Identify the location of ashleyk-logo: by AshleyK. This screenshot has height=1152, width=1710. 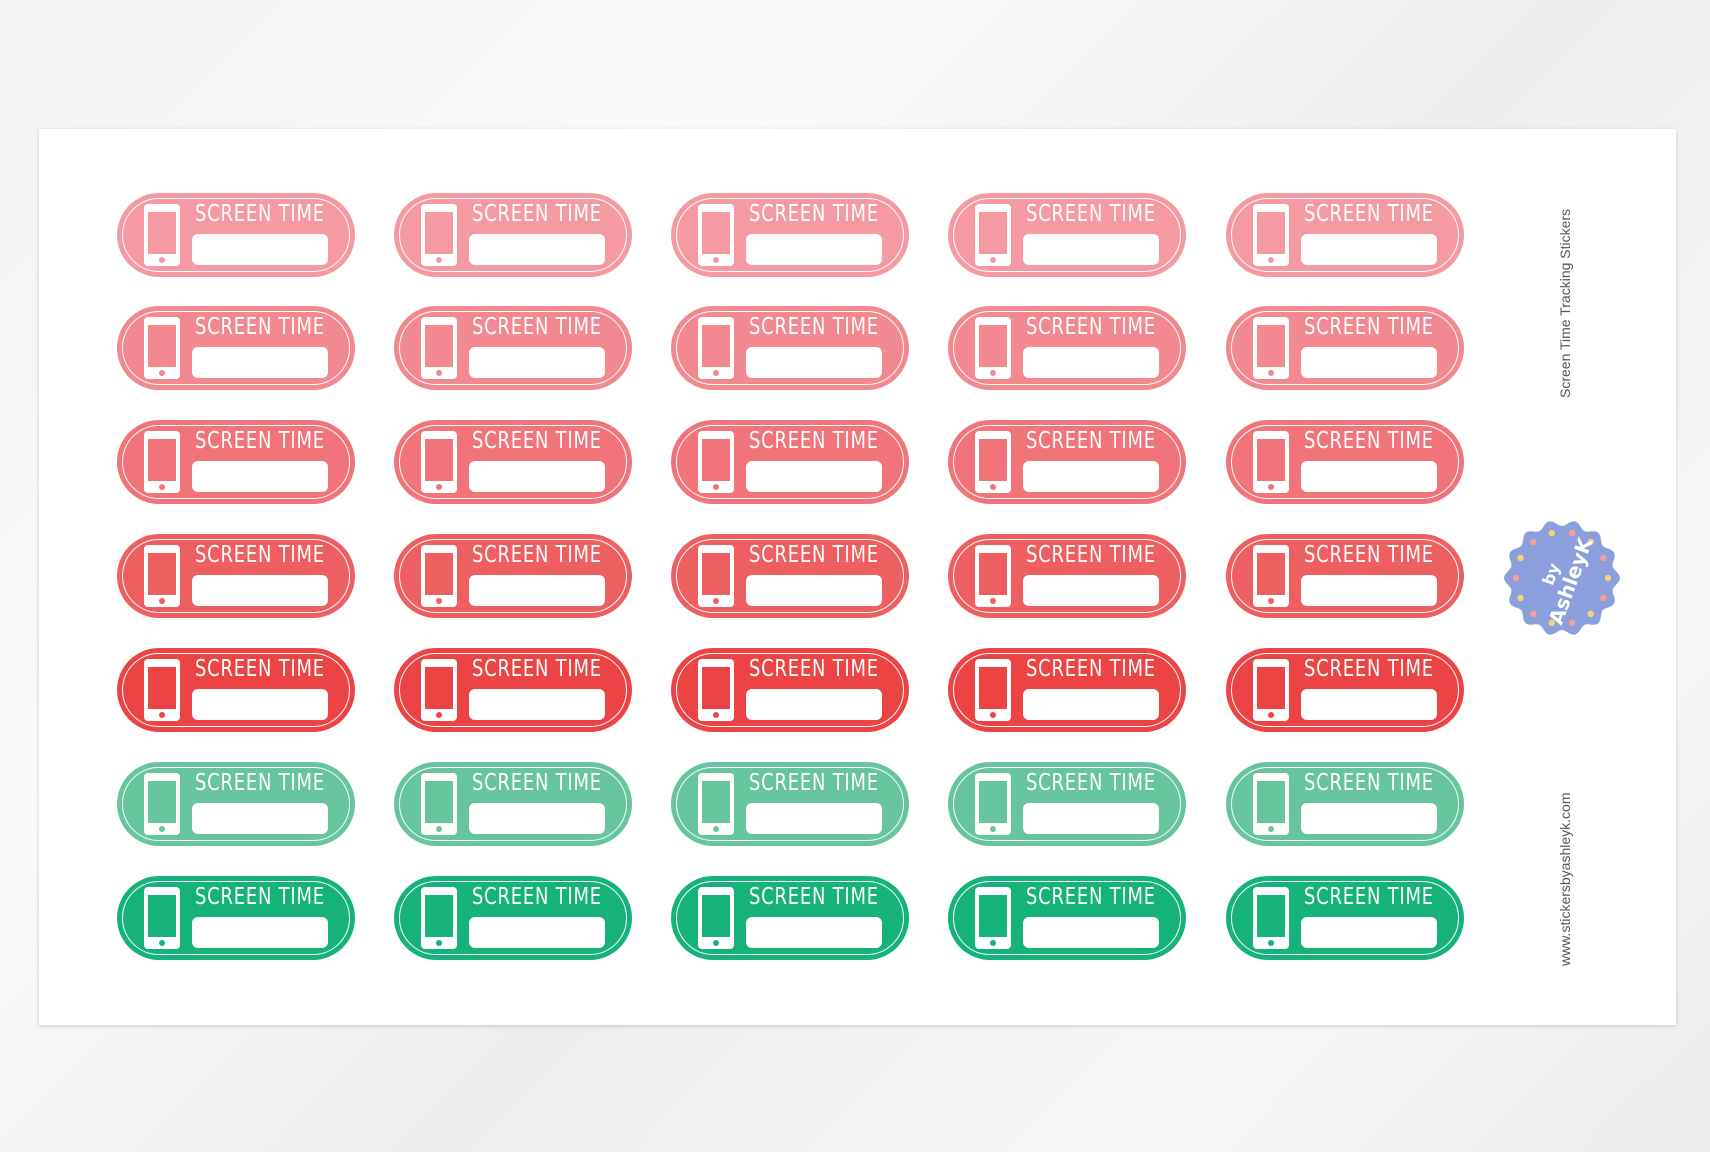
(1562, 578).